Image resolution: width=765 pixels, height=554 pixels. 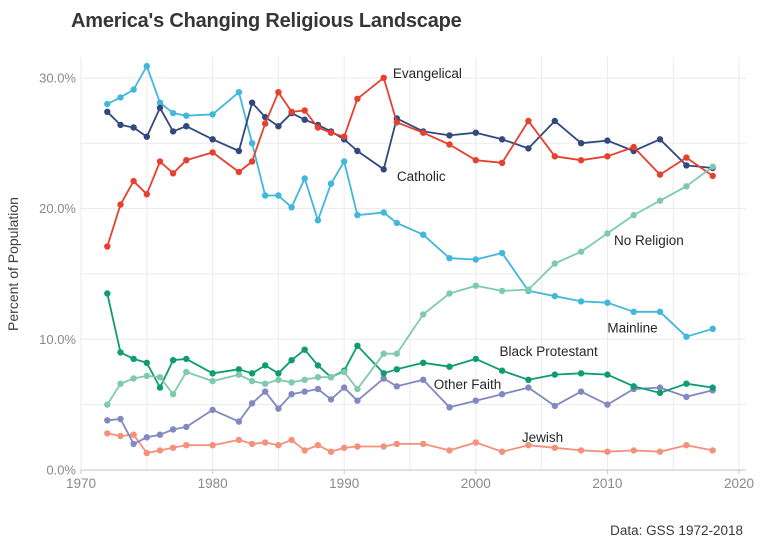 What do you see at coordinates (57, 339) in the screenshot?
I see `y-tick-label: 10.0%` at bounding box center [57, 339].